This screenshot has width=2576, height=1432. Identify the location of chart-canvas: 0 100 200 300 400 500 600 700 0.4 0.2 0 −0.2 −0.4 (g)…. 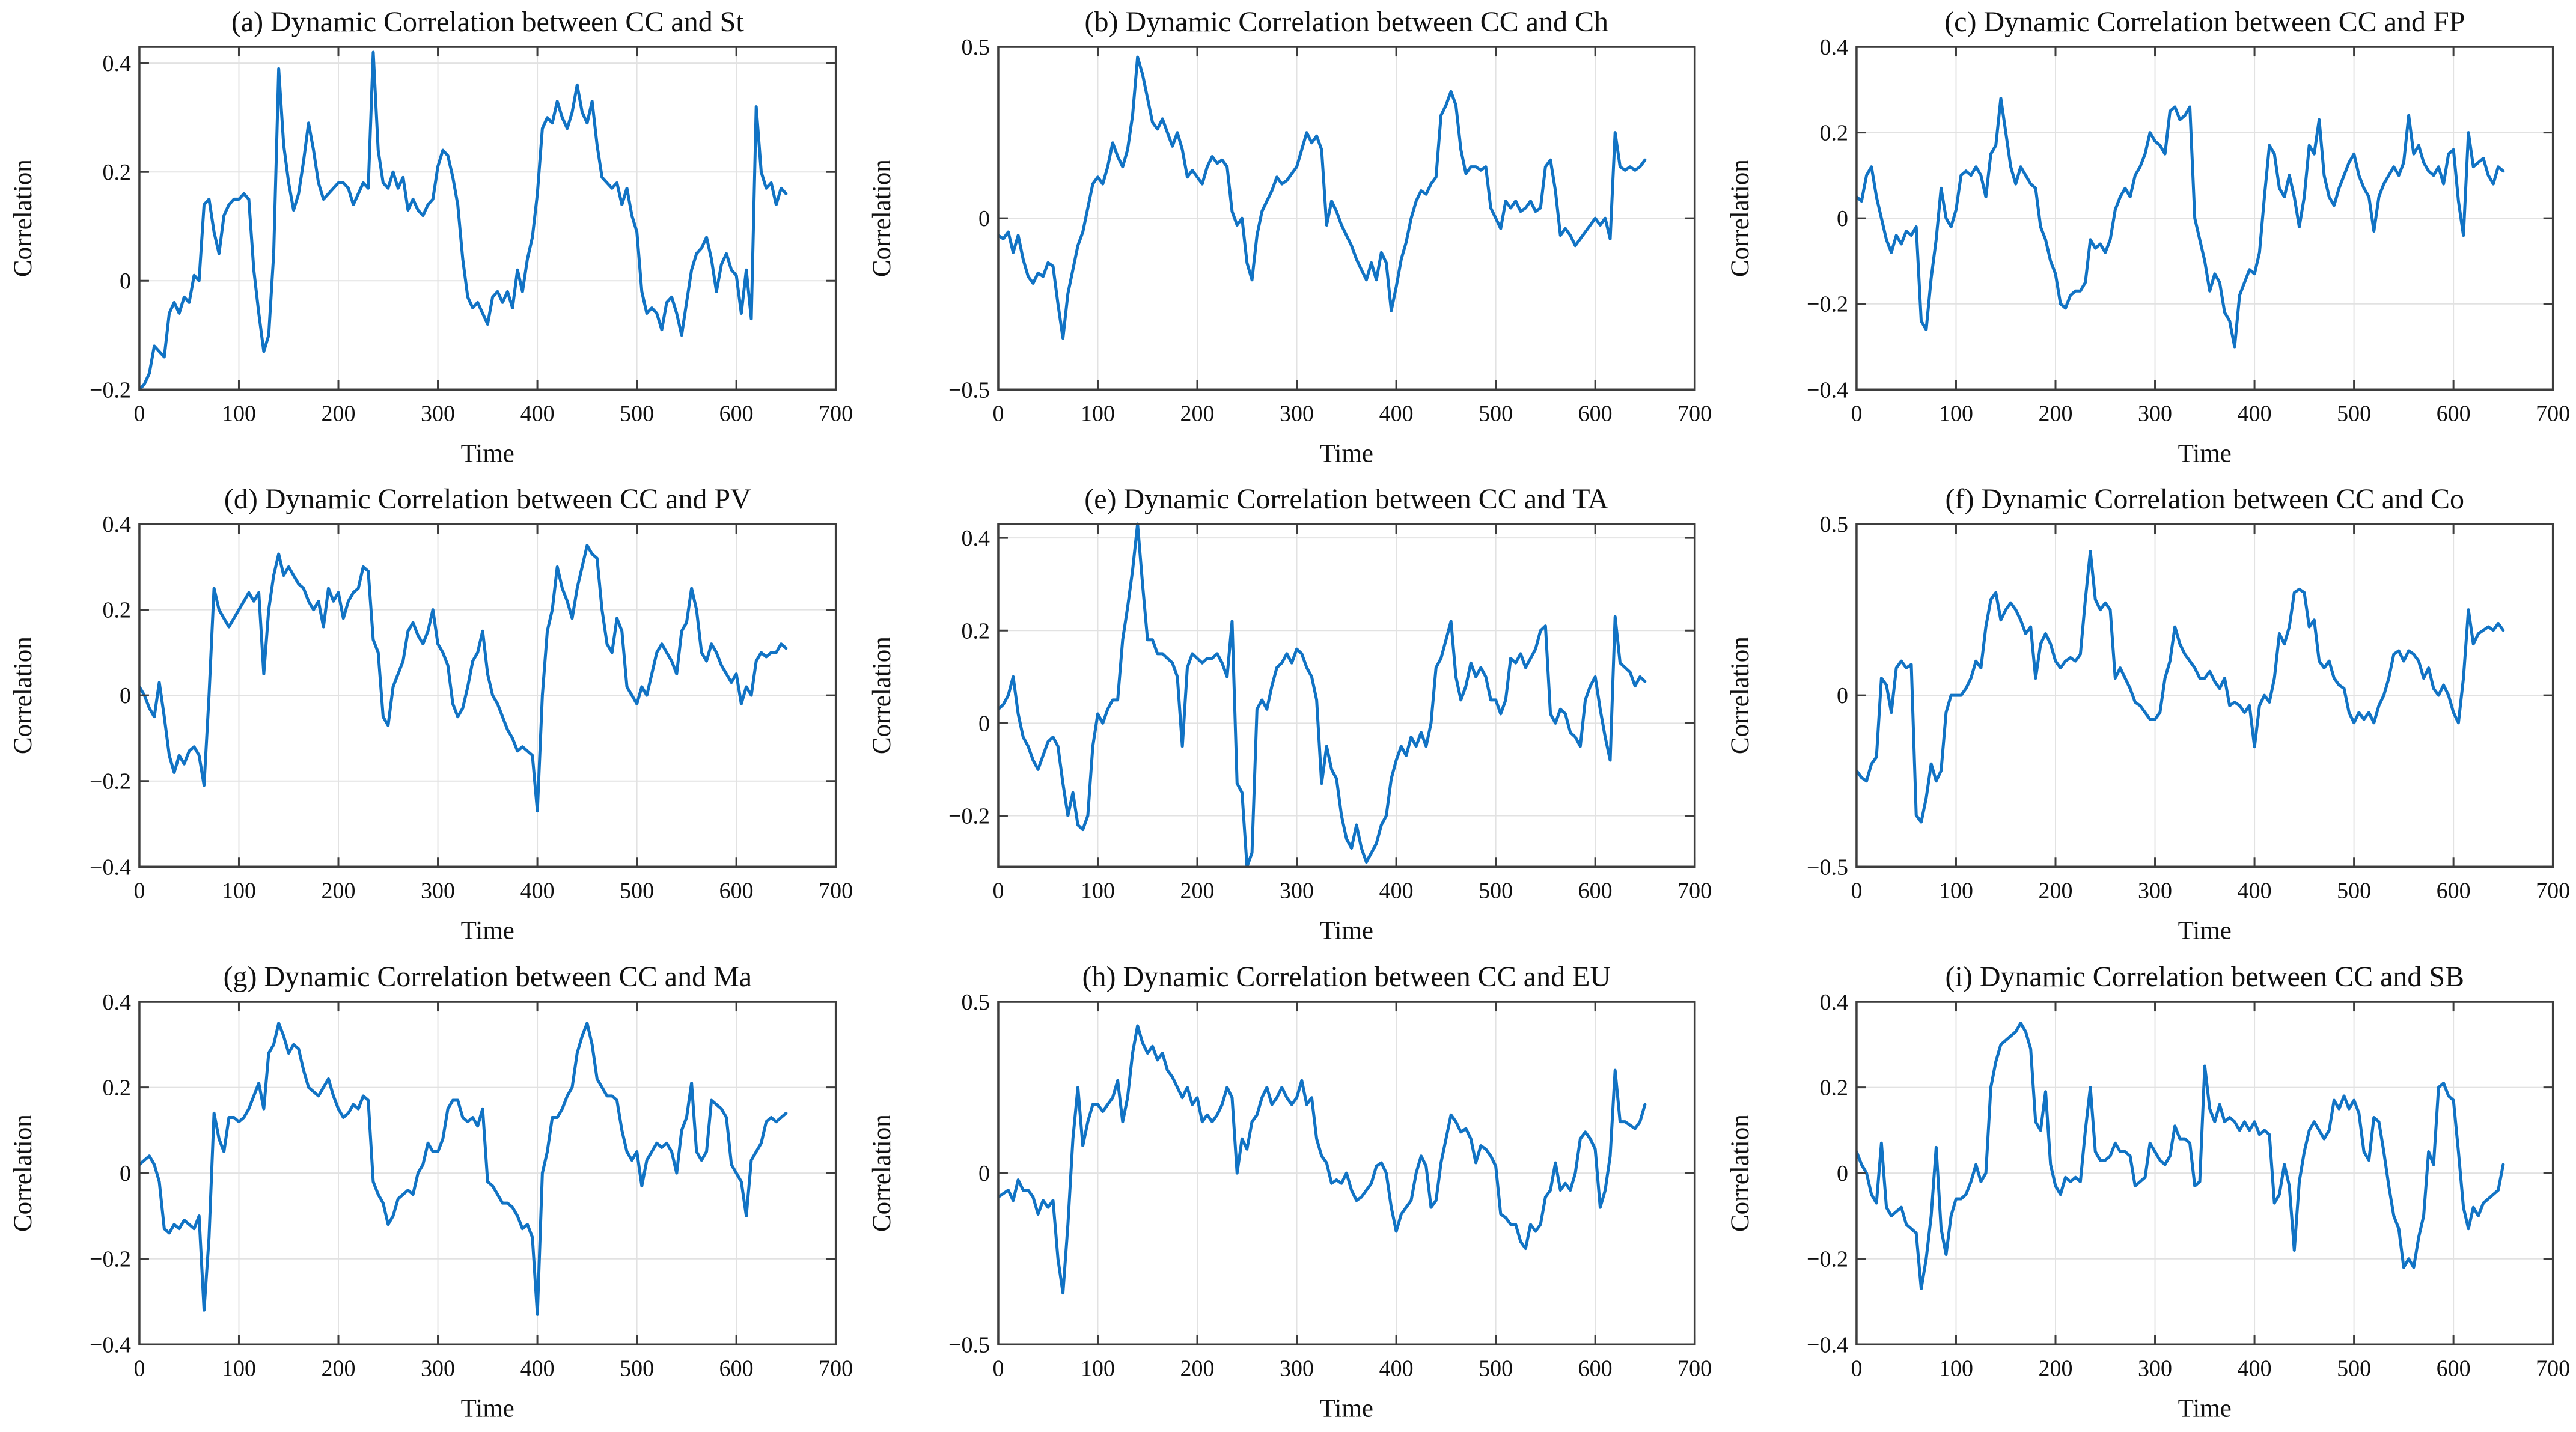
(431, 1191).